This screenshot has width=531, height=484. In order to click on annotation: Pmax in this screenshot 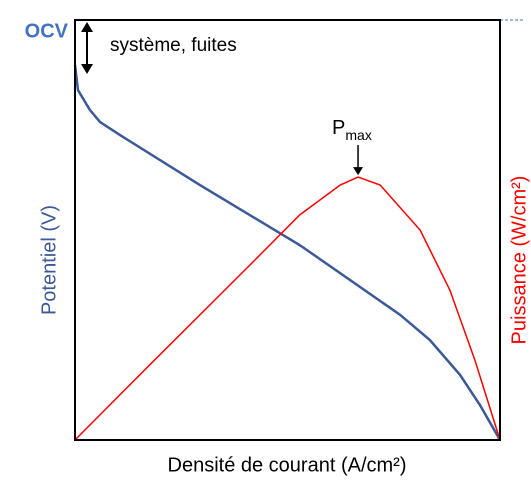, I will do `click(352, 129)`.